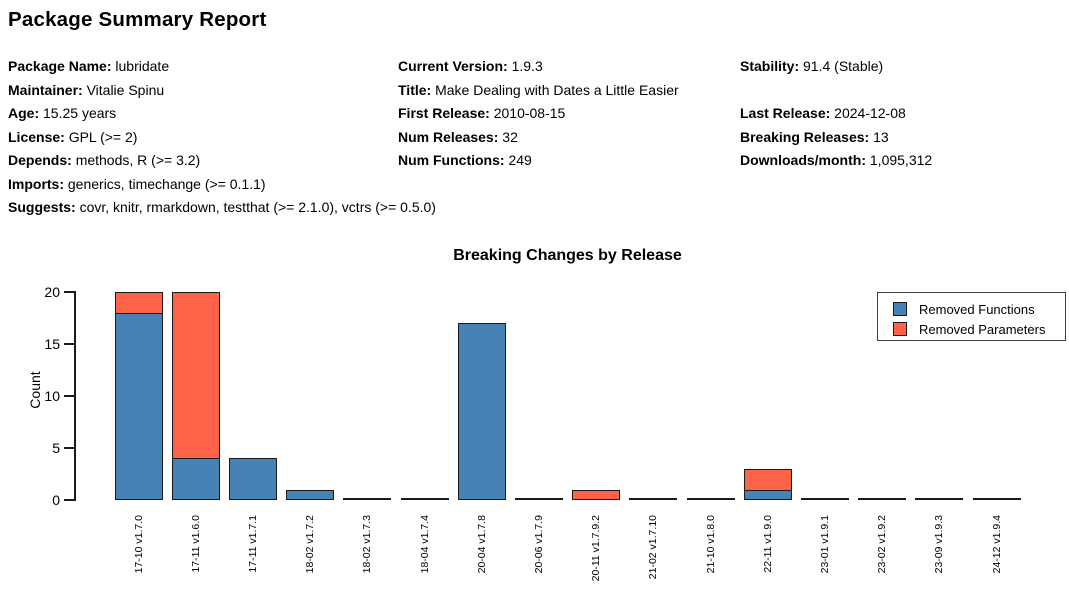  Describe the element at coordinates (203, 91) in the screenshot. I see `meta-maintainer: Maintainer: Vitalie Spinu` at that location.